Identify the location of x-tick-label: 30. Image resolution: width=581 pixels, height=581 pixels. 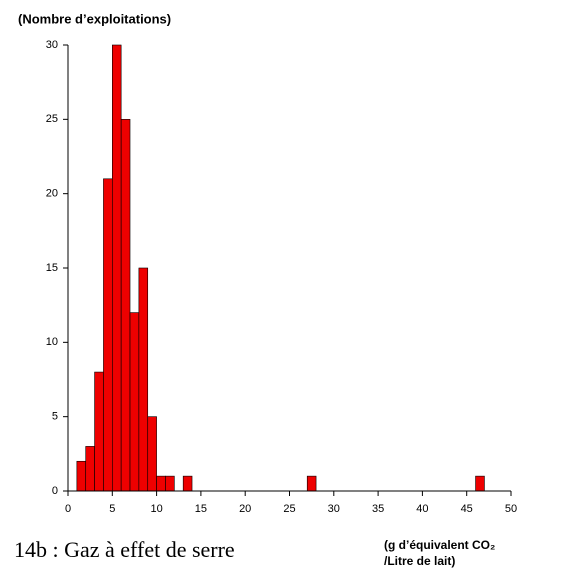
(334, 509).